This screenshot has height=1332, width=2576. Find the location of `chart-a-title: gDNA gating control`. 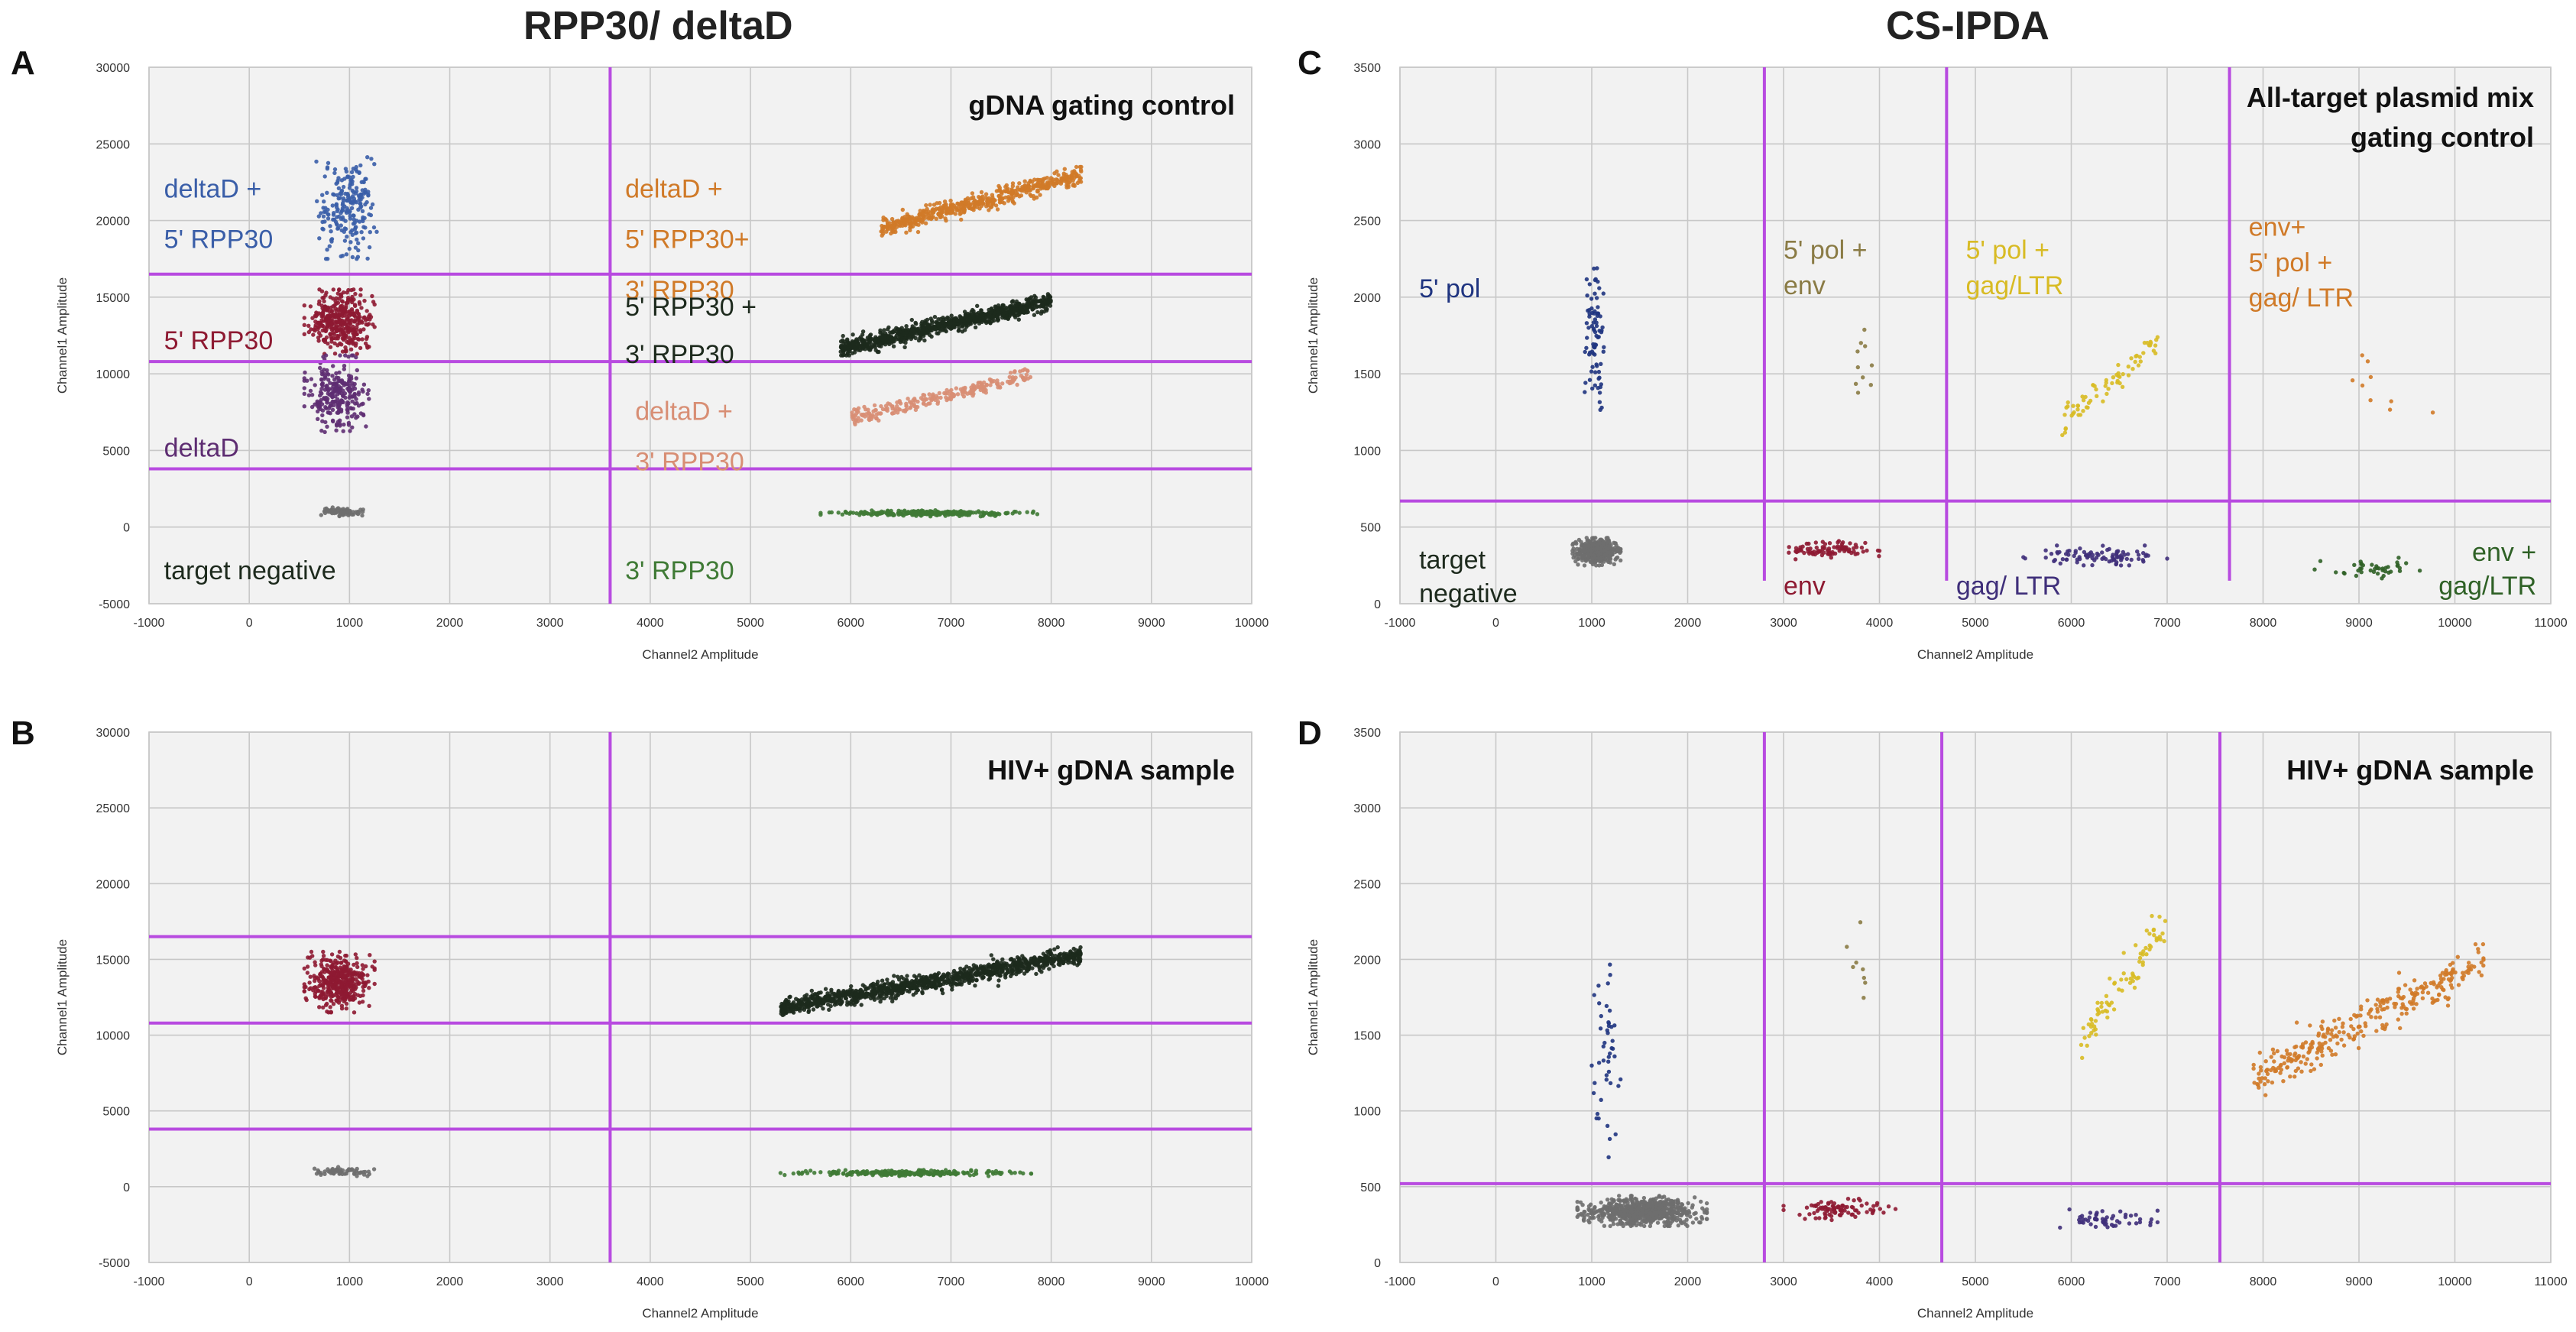

chart-a-title: gDNA gating control is located at coordinates (1101, 105).